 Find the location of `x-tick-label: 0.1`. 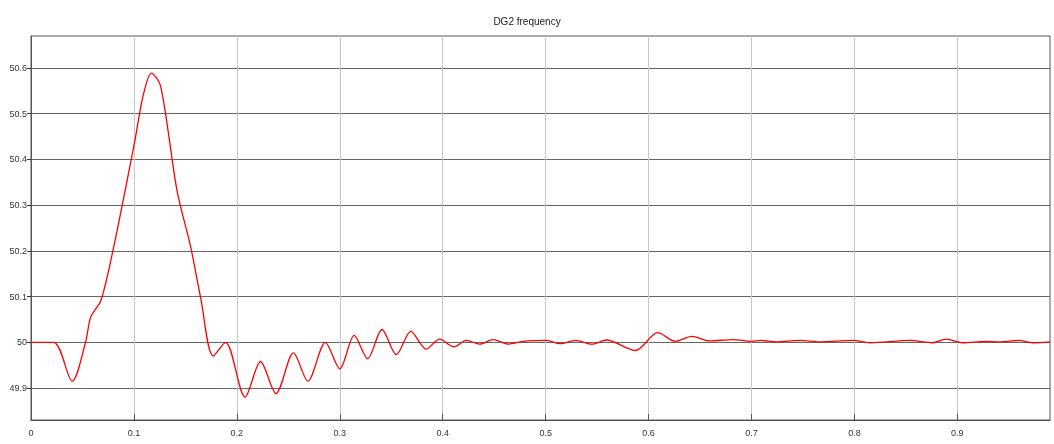

x-tick-label: 0.1 is located at coordinates (134, 432).